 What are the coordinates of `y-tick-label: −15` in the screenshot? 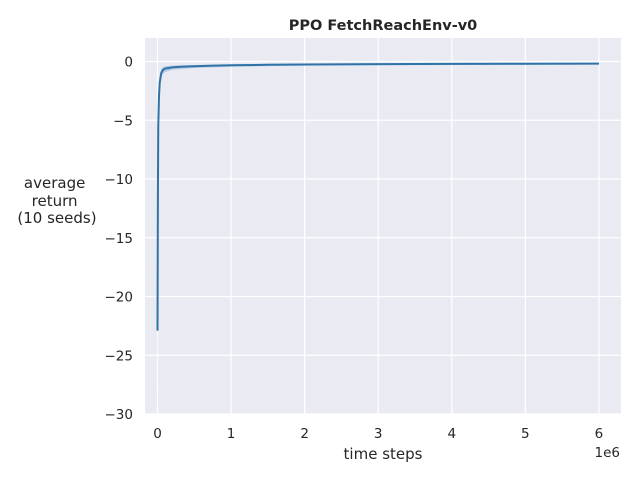 It's located at (119, 239).